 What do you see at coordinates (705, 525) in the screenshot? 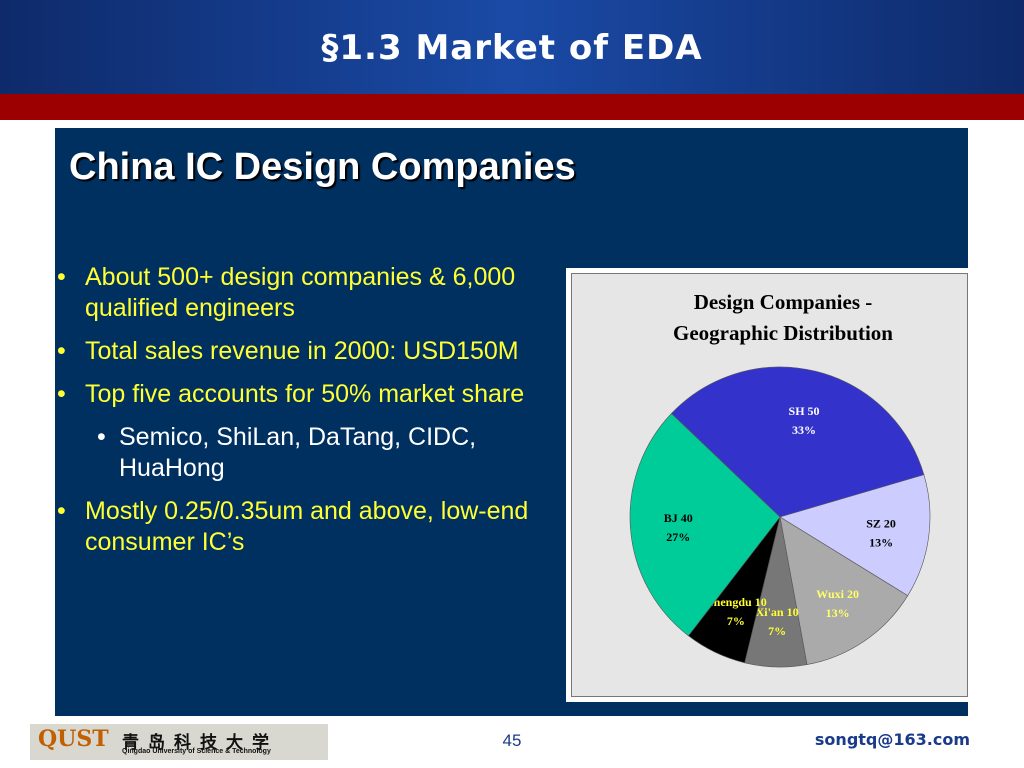
I see `pie-slice-bj` at bounding box center [705, 525].